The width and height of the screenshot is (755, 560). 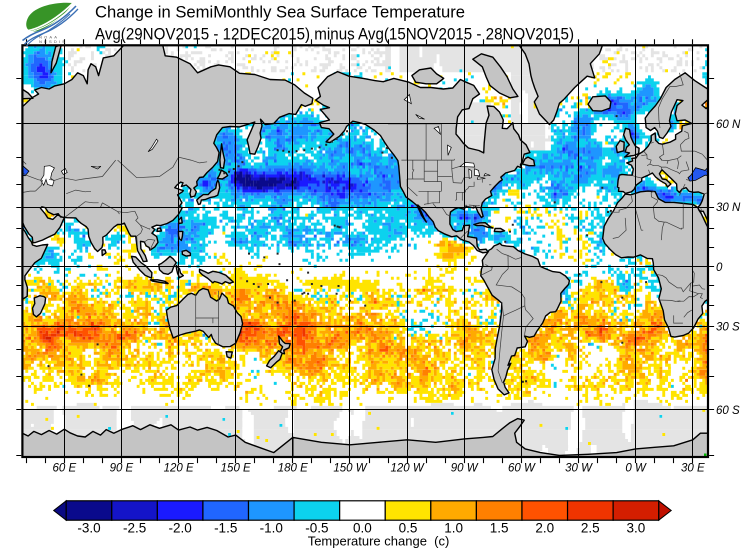 What do you see at coordinates (636, 469) in the screenshot?
I see `svg-text: 0 W` at bounding box center [636, 469].